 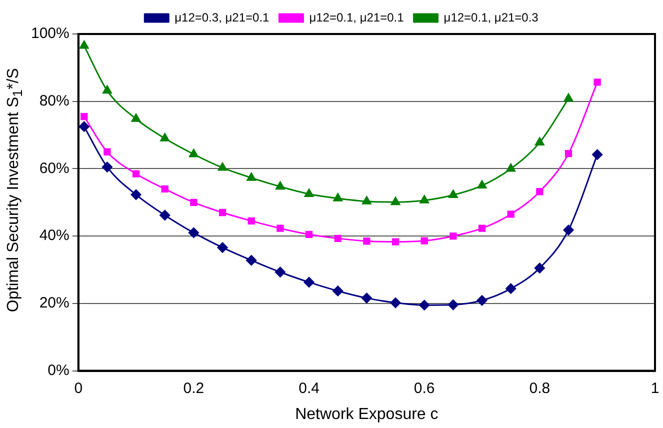 What do you see at coordinates (539, 388) in the screenshot?
I see `x-tick-label: 0.8` at bounding box center [539, 388].